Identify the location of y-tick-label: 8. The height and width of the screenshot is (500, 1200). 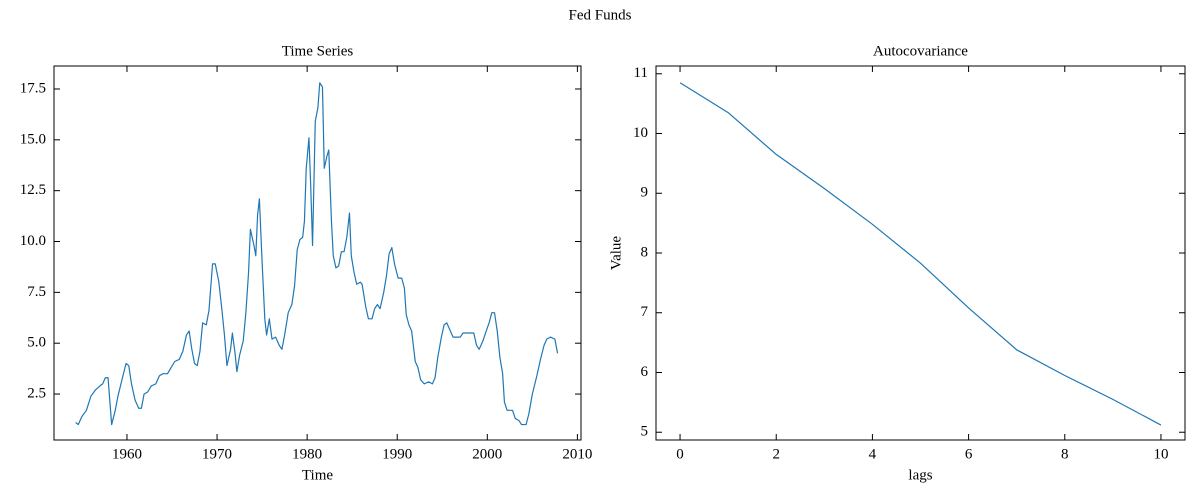
(645, 252).